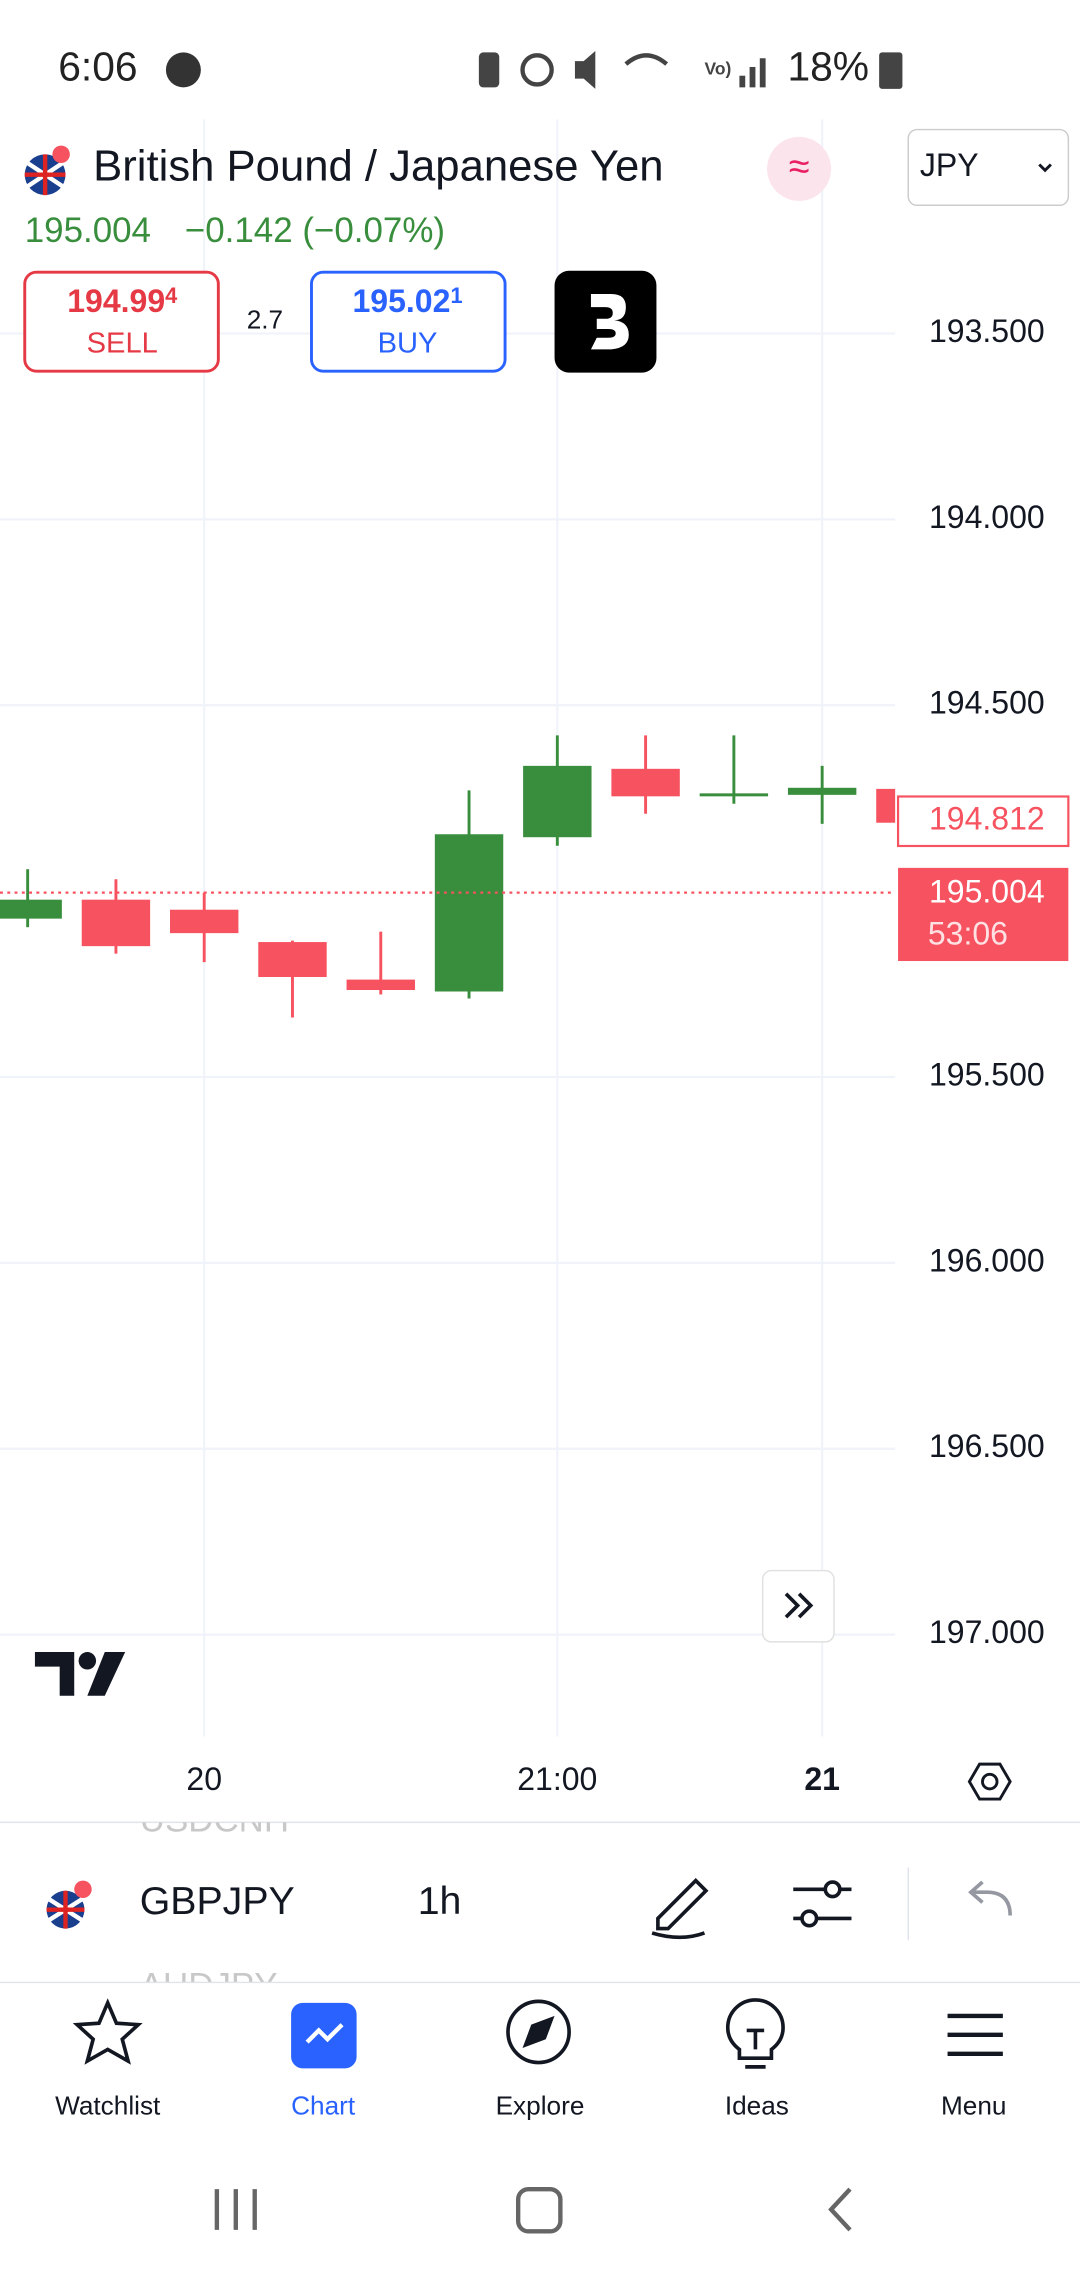 This screenshot has width=1080, height=2280. What do you see at coordinates (822, 1779) in the screenshot?
I see `x-tick-label: 21` at bounding box center [822, 1779].